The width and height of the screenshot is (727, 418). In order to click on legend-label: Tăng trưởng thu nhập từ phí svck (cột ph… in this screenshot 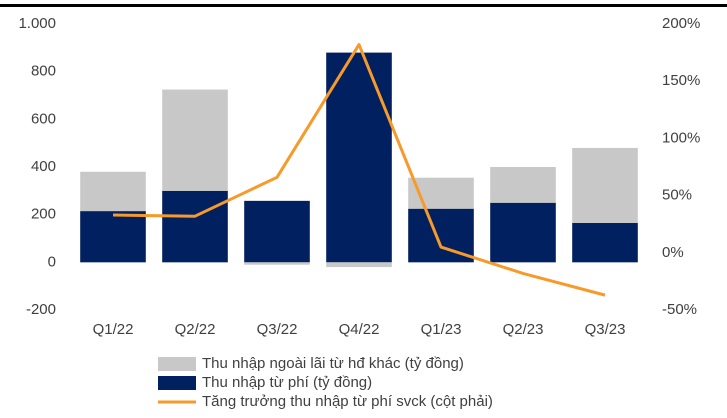, I will do `click(347, 401)`.